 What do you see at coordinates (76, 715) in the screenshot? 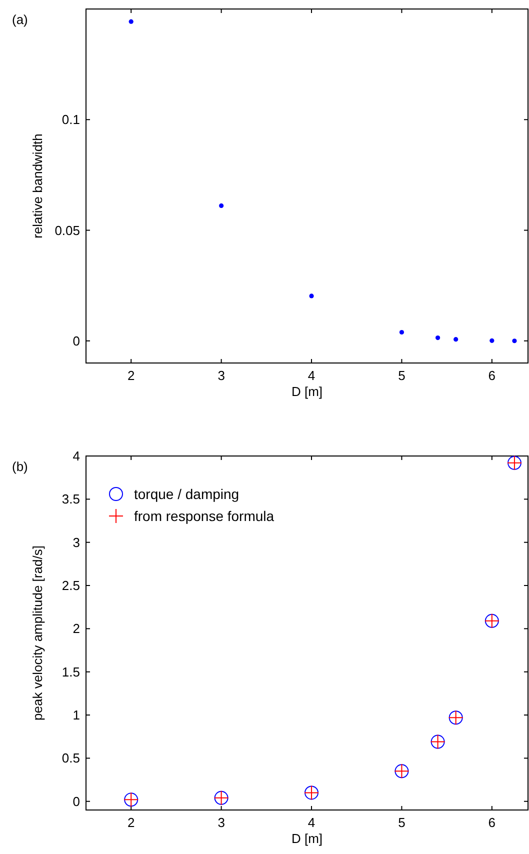
I see `y-tick-label: 1` at bounding box center [76, 715].